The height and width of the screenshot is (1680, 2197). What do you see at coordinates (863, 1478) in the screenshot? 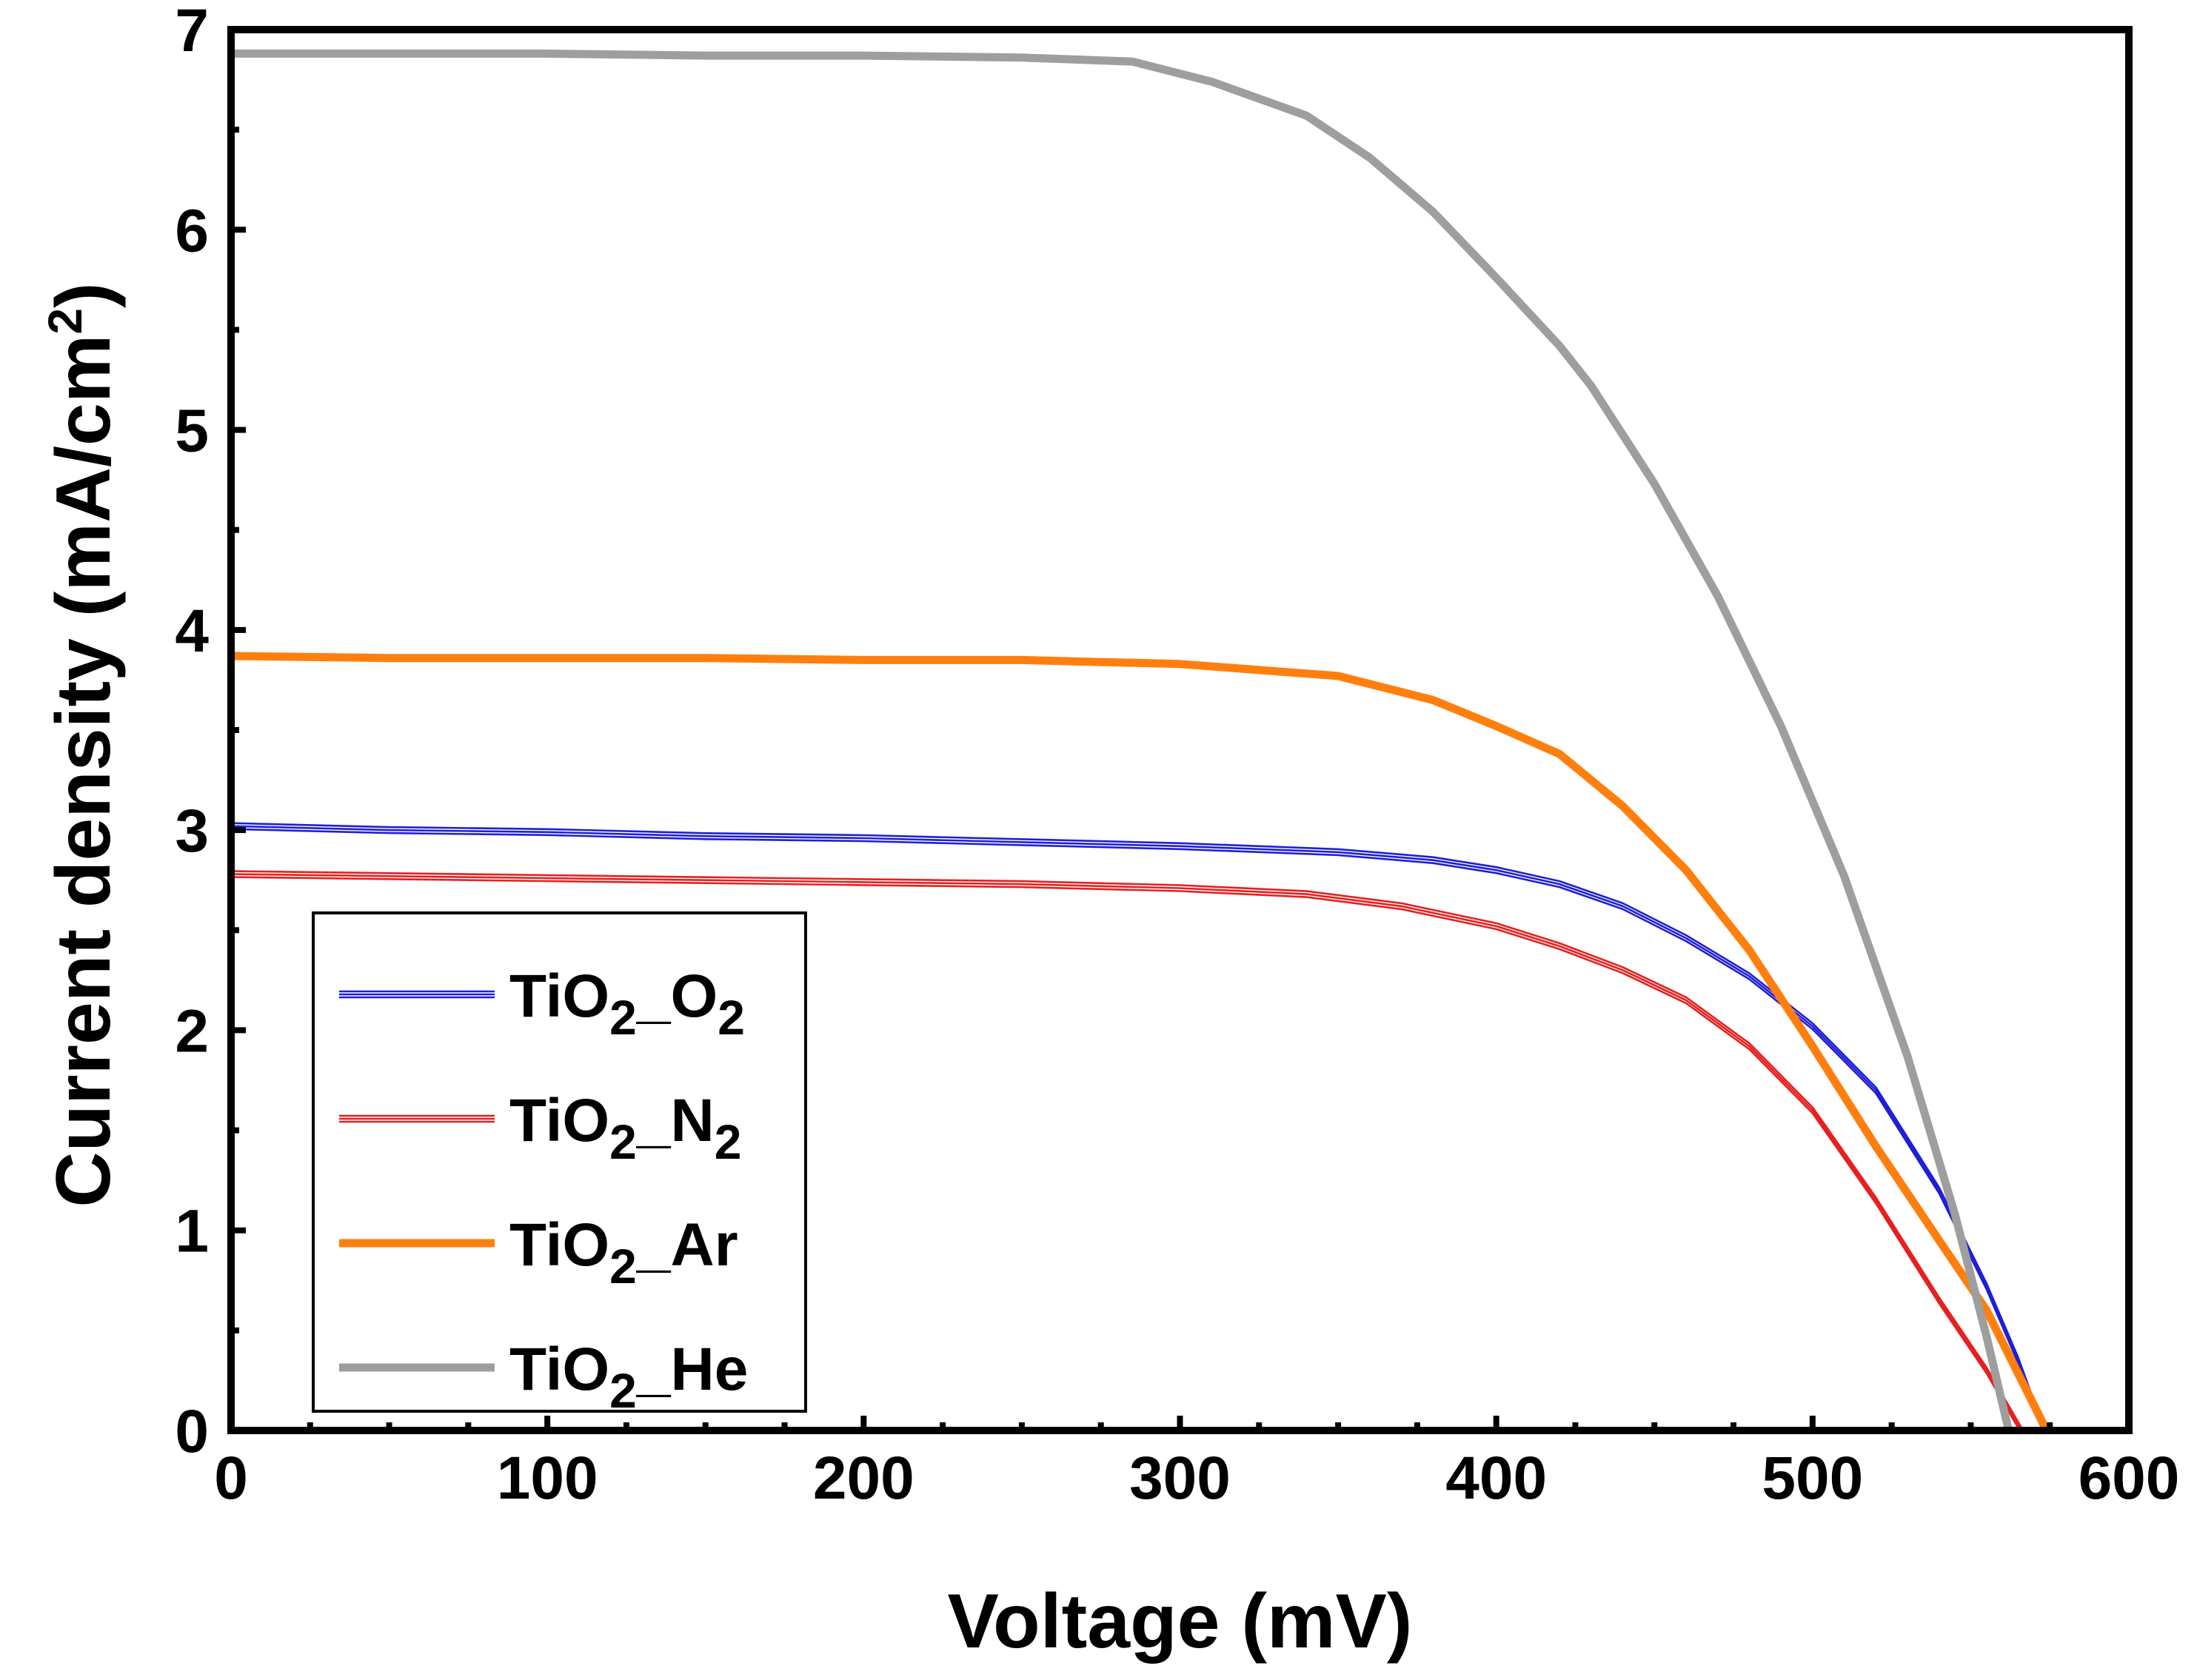
I see `x-tick-label: 200` at bounding box center [863, 1478].